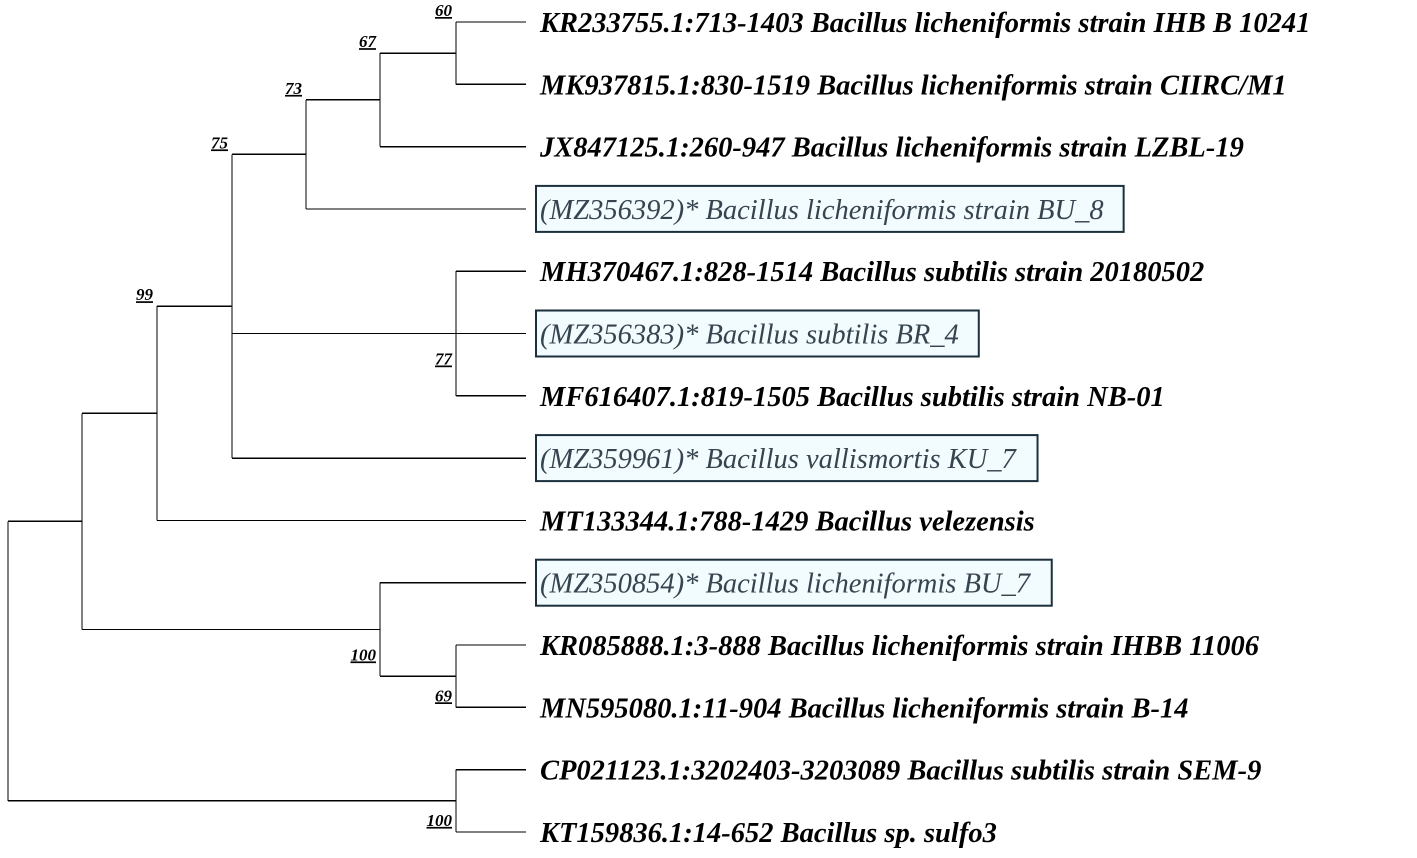 Image resolution: width=1417 pixels, height=858 pixels. Describe the element at coordinates (444, 359) in the screenshot. I see `support-value-c77: 77` at that location.